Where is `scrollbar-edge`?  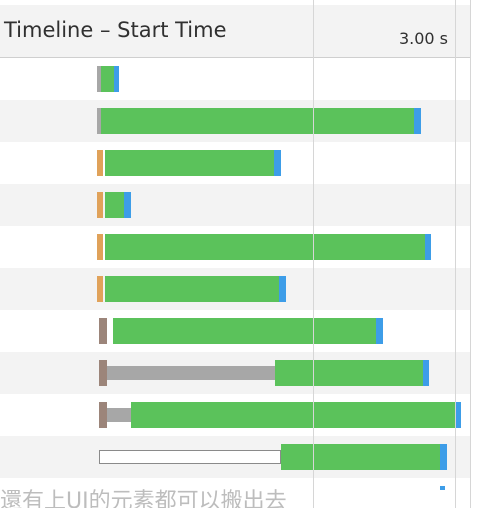
scrollbar-edge is located at coordinates (475, 254).